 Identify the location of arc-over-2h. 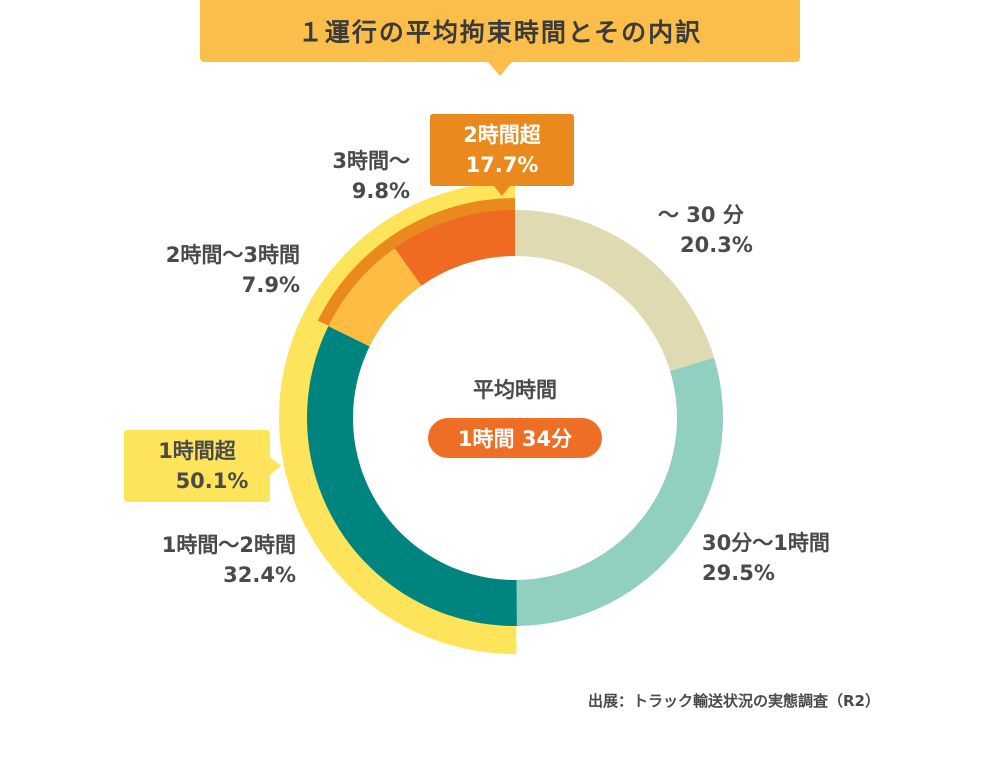
(416, 262).